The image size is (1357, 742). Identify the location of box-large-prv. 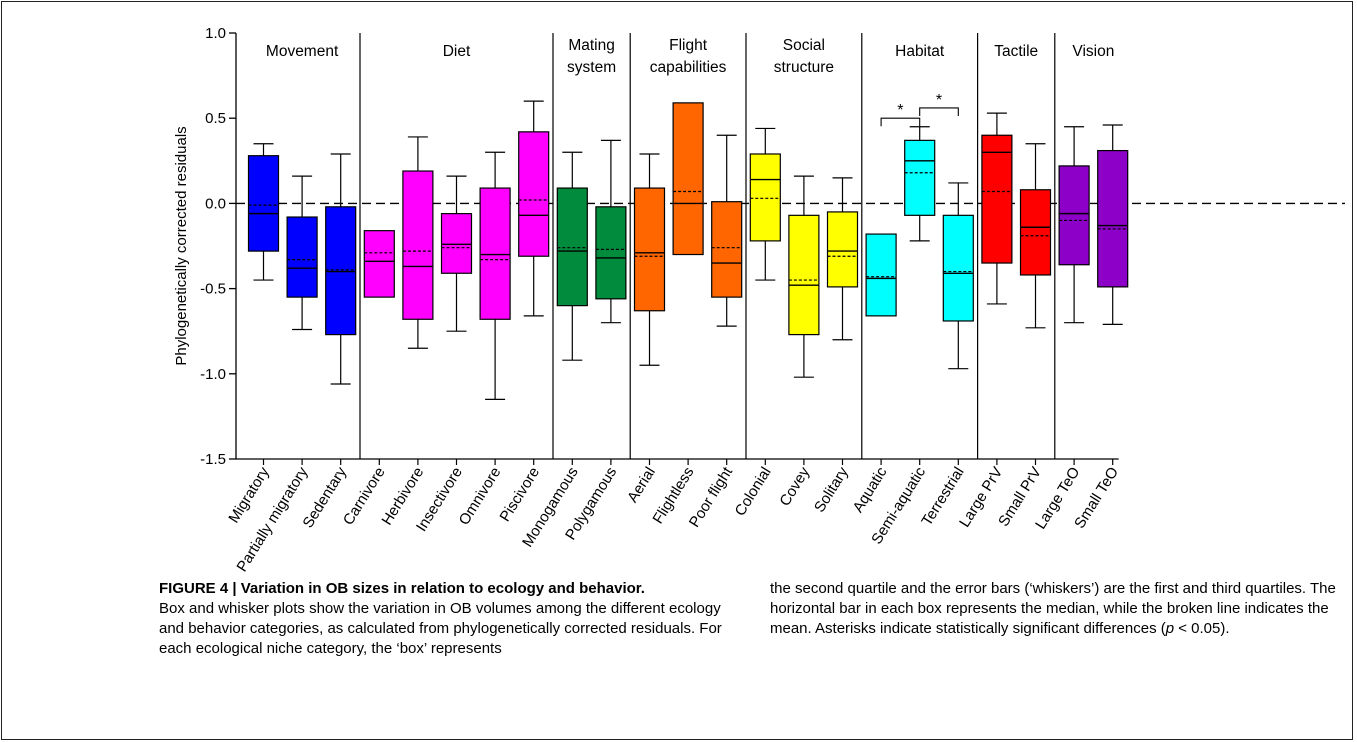
(997, 208).